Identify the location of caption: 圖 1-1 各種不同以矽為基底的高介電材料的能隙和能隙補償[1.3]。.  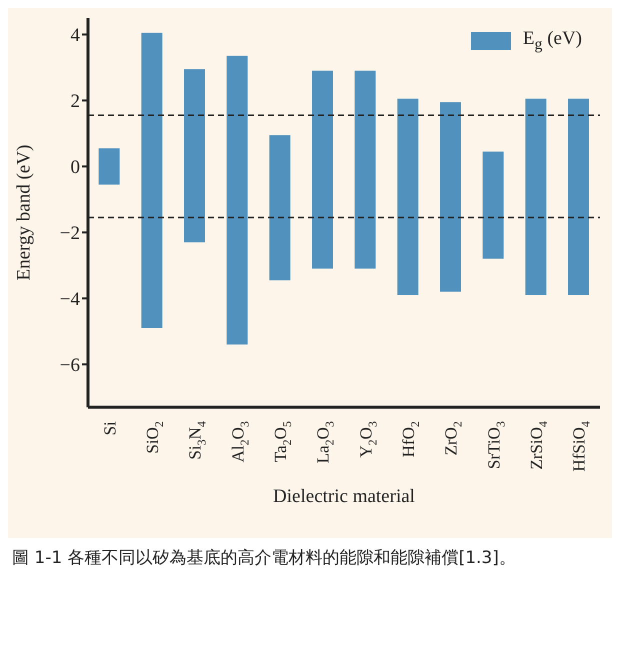
(310, 559).